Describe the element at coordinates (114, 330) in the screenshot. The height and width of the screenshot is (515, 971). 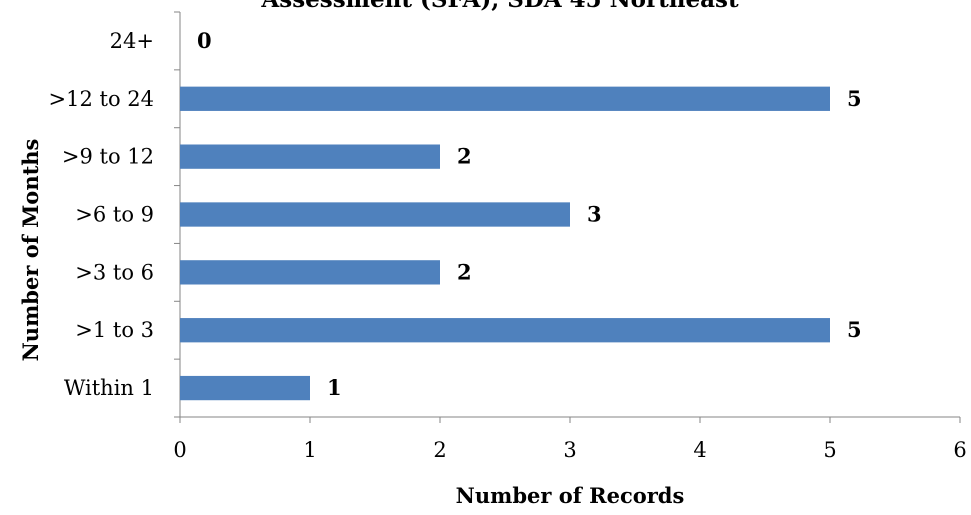
I see `y-tick-label: >1 to 3` at that location.